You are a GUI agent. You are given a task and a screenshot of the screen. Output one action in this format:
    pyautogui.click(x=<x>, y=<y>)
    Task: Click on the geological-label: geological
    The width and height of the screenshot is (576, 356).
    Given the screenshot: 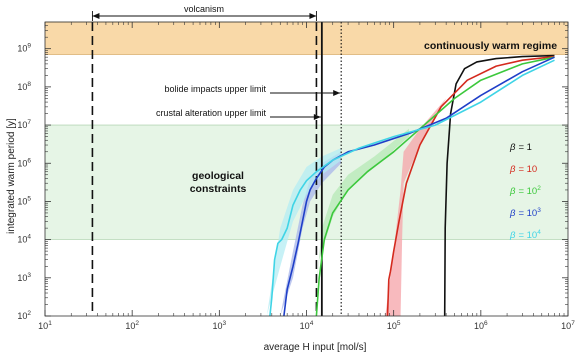 What is the action you would take?
    pyautogui.click(x=218, y=176)
    